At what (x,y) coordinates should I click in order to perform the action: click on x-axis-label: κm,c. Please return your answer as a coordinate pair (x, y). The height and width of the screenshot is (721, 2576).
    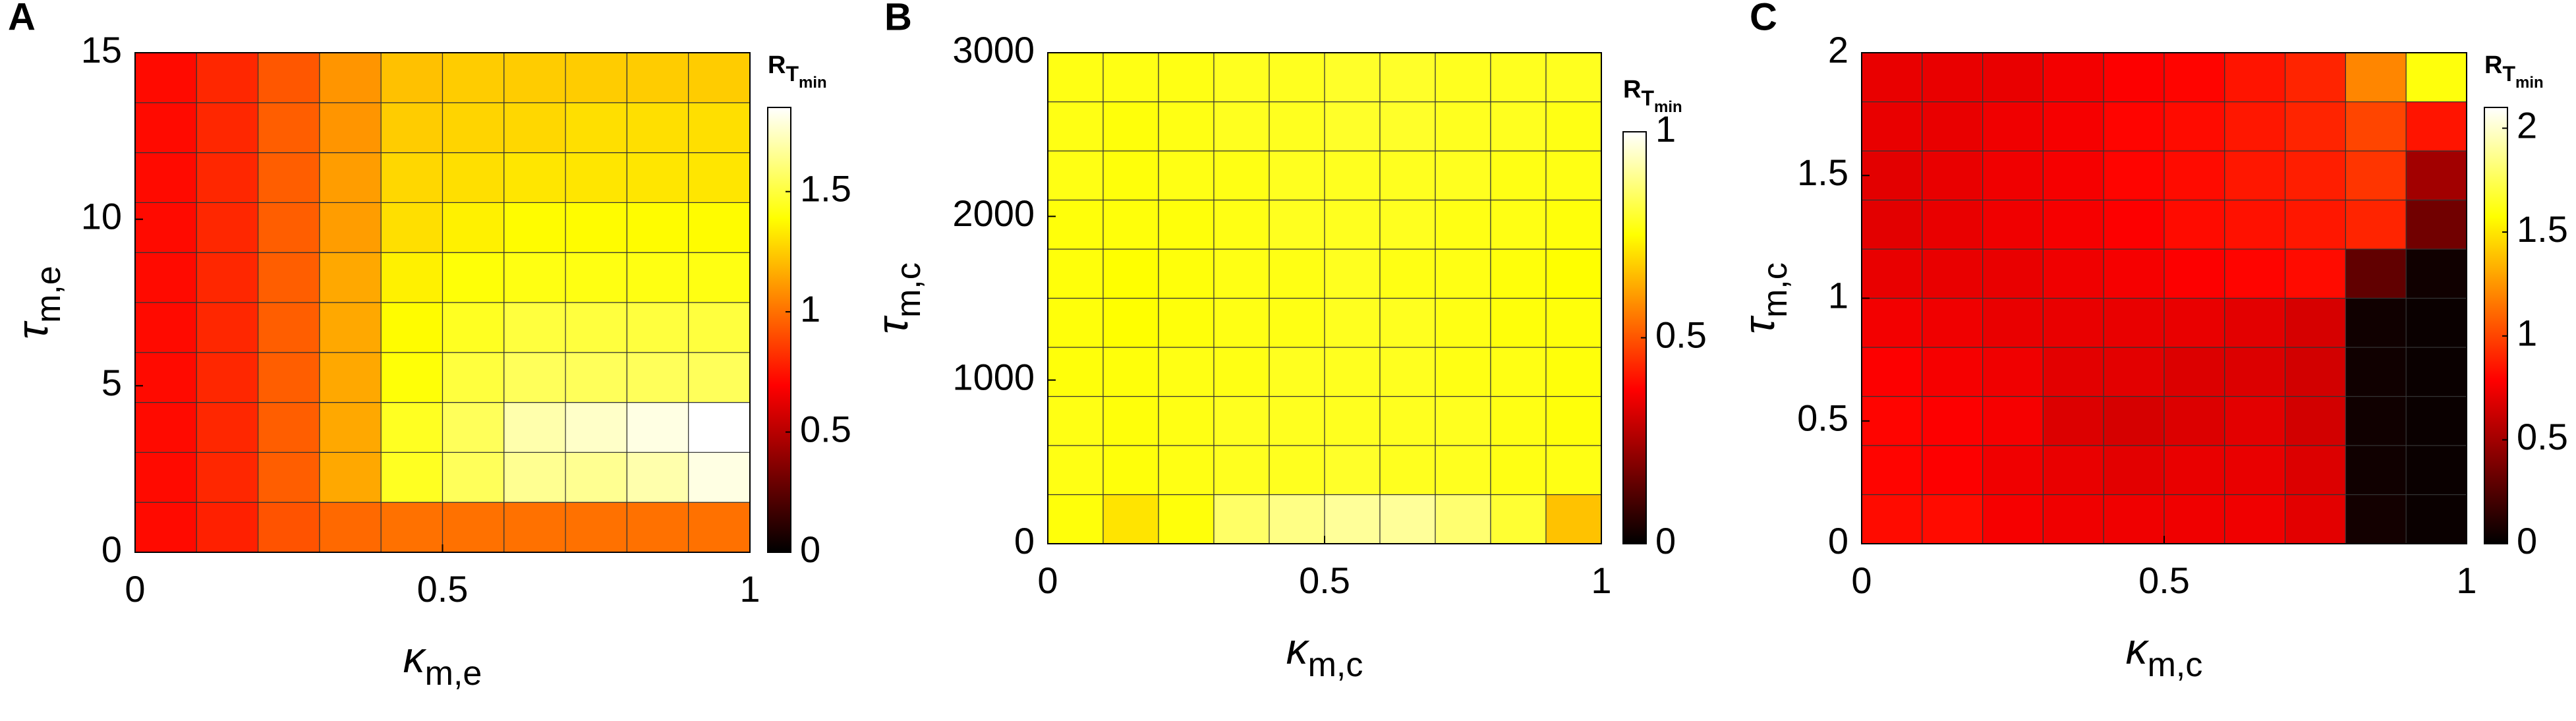
    Looking at the image, I should click on (2164, 653).